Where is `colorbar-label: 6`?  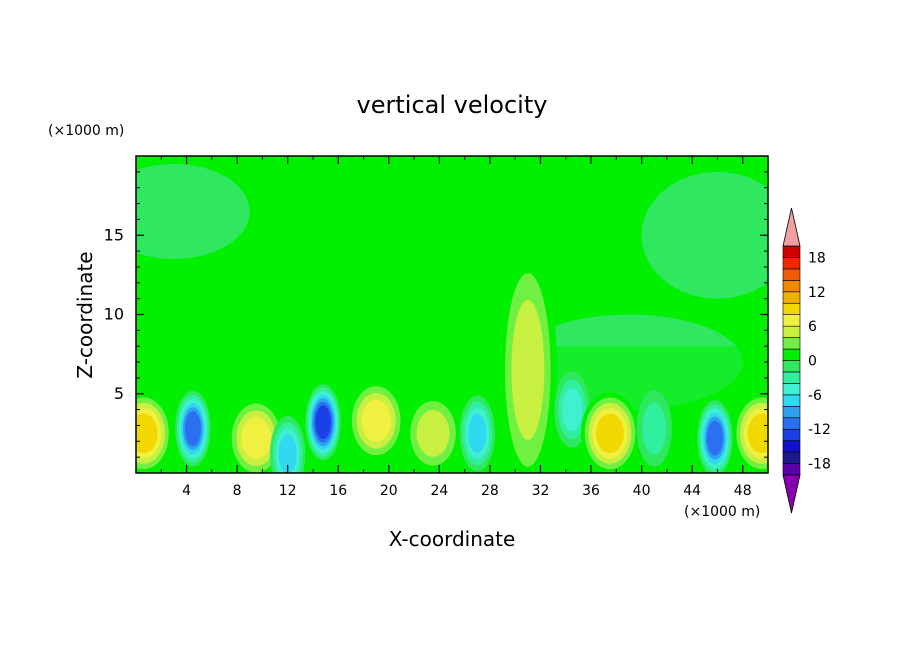 colorbar-label: 6 is located at coordinates (812, 327).